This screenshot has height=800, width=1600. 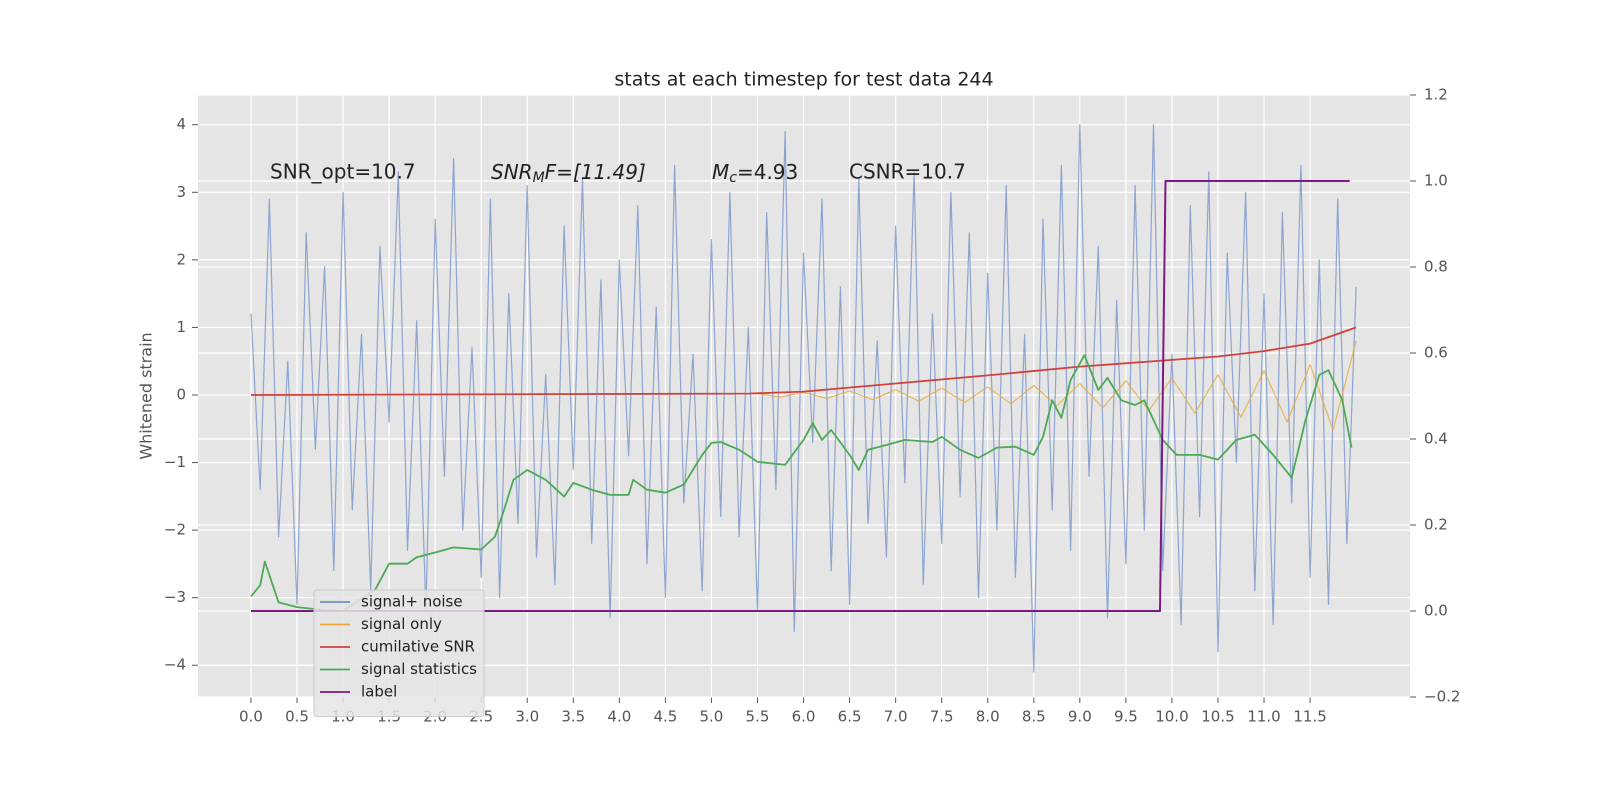 What do you see at coordinates (175, 665) in the screenshot?
I see `y-tick-label: −4` at bounding box center [175, 665].